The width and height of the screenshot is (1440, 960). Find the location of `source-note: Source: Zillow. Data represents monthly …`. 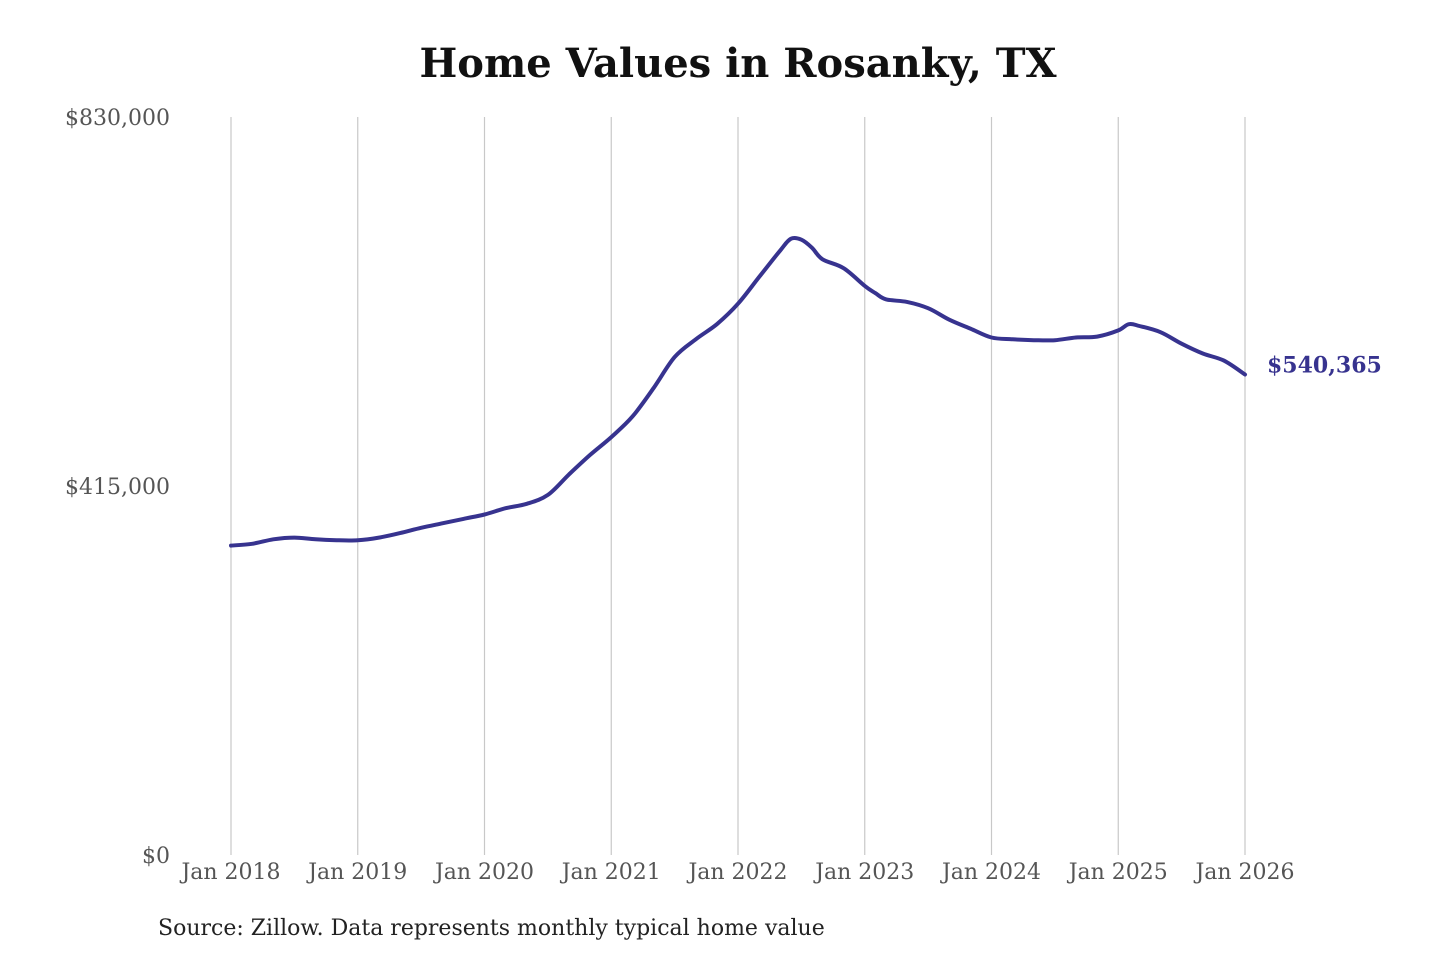

source-note: Source: Zillow. Data represents monthly … is located at coordinates (491, 928).